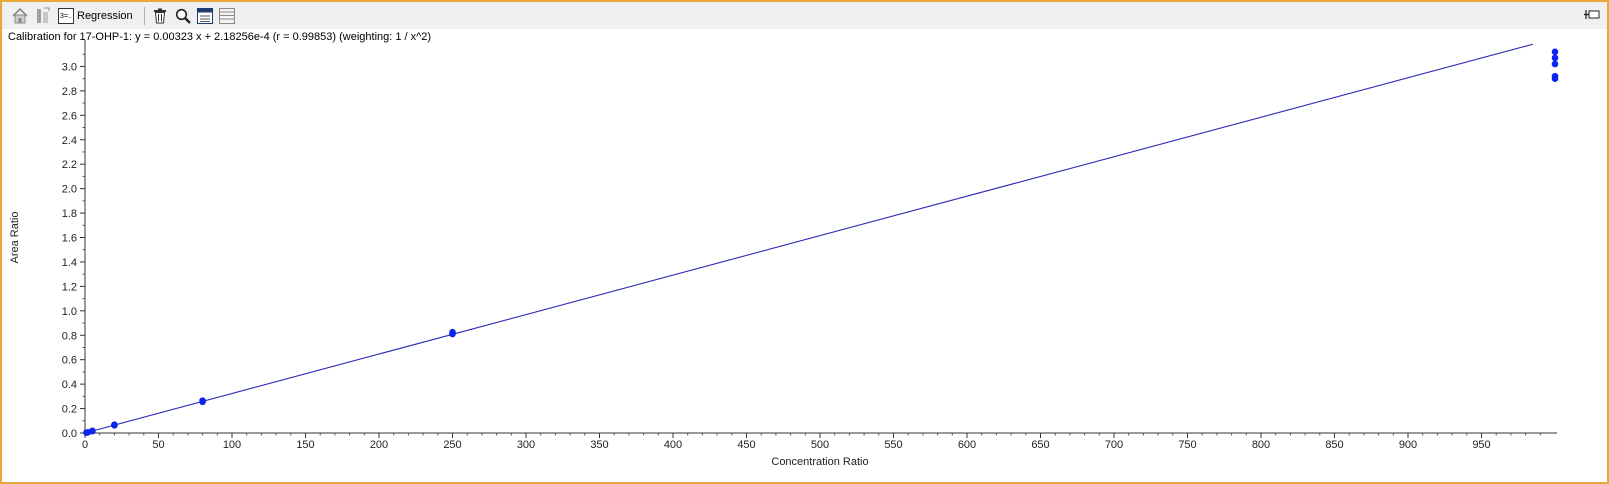 The height and width of the screenshot is (484, 1609). I want to click on regression-icon: 3=.., so click(66, 16).